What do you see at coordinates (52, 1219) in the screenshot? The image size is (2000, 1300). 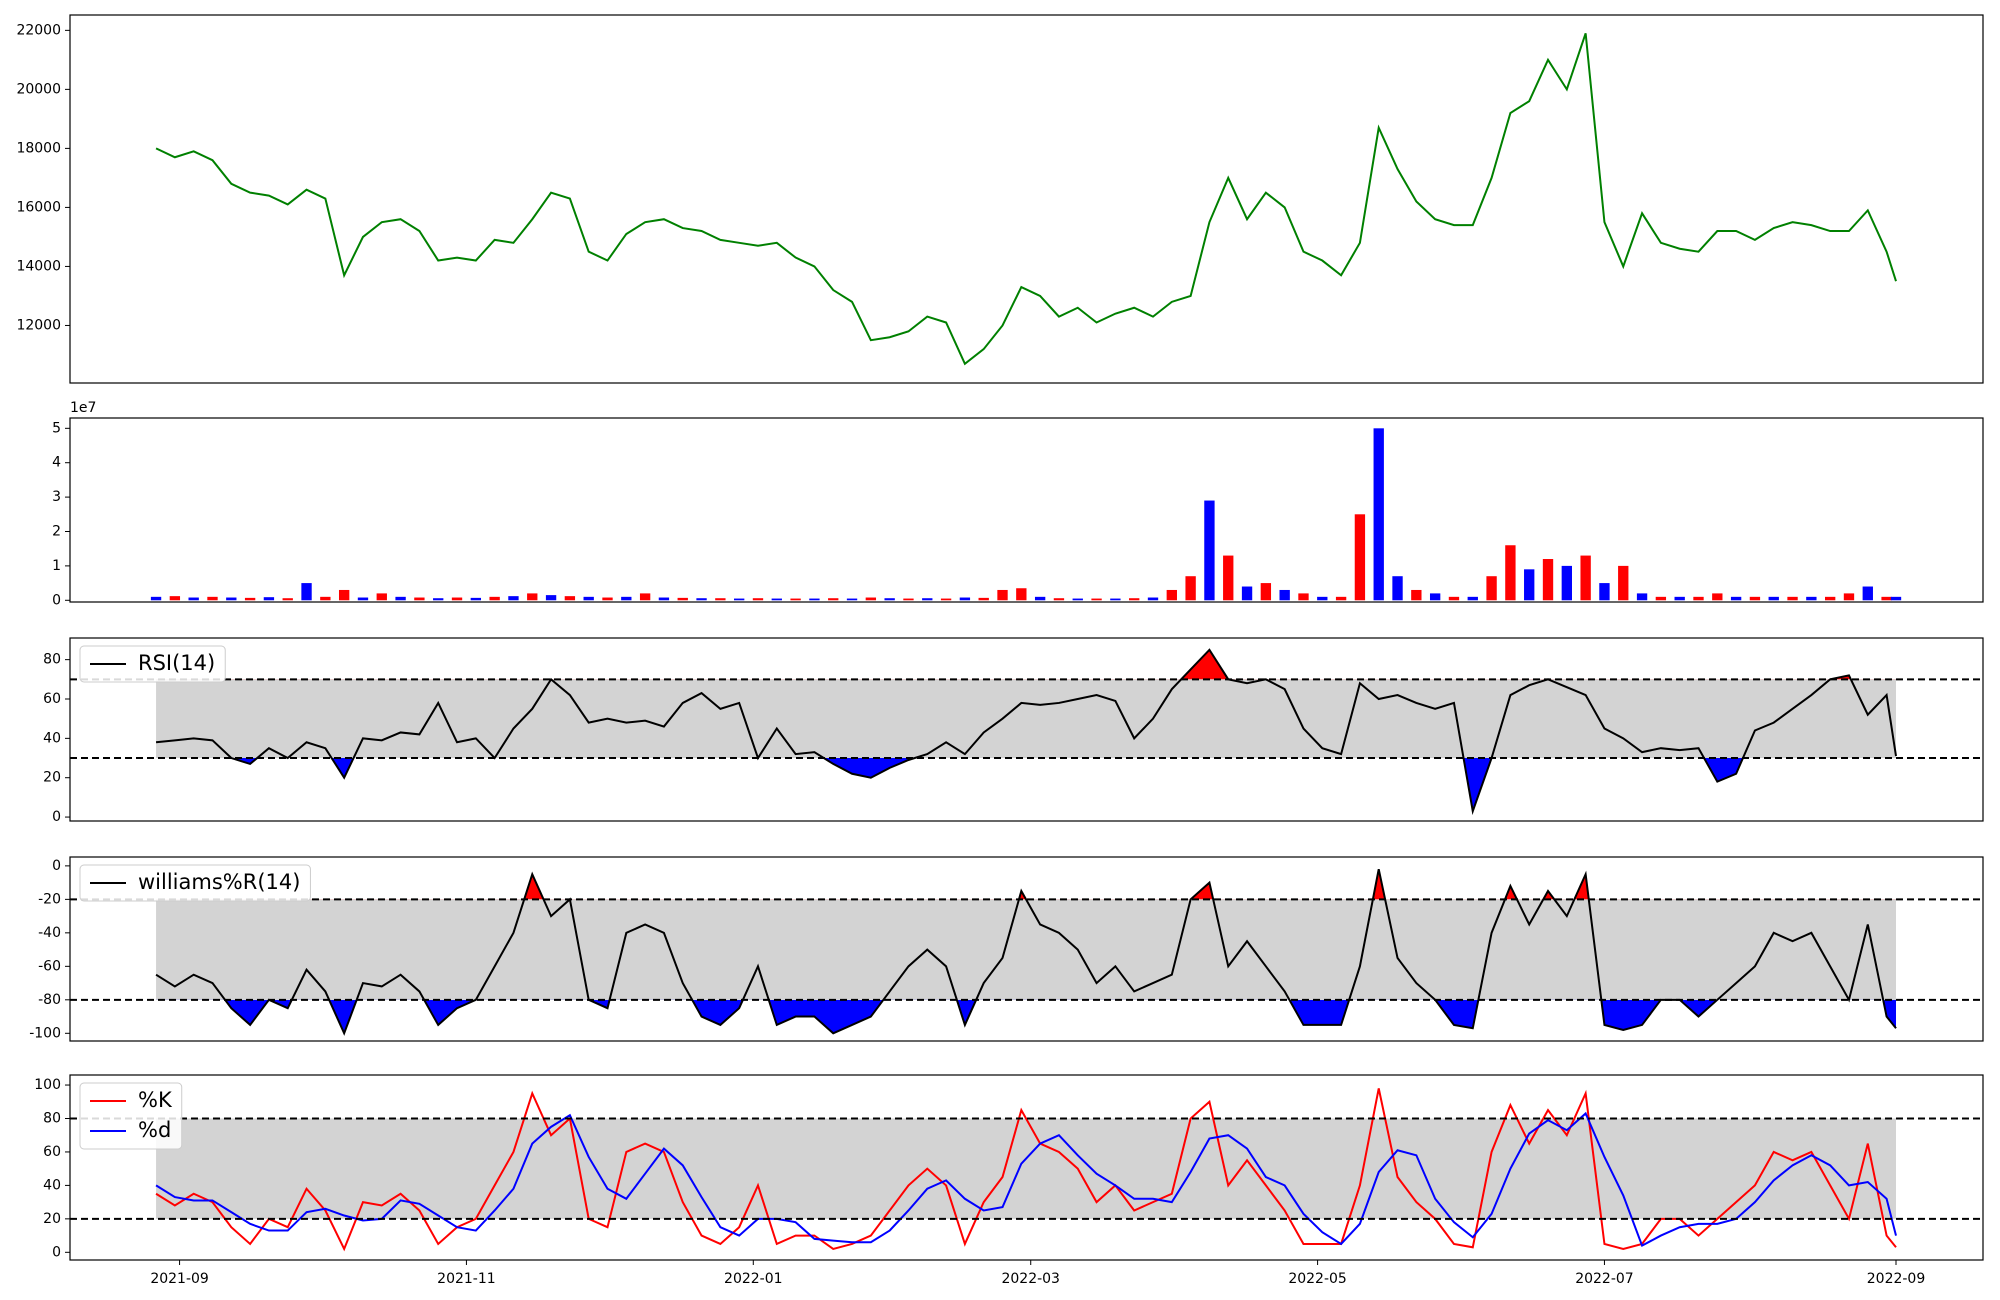 I see `y-tick-label: 20` at bounding box center [52, 1219].